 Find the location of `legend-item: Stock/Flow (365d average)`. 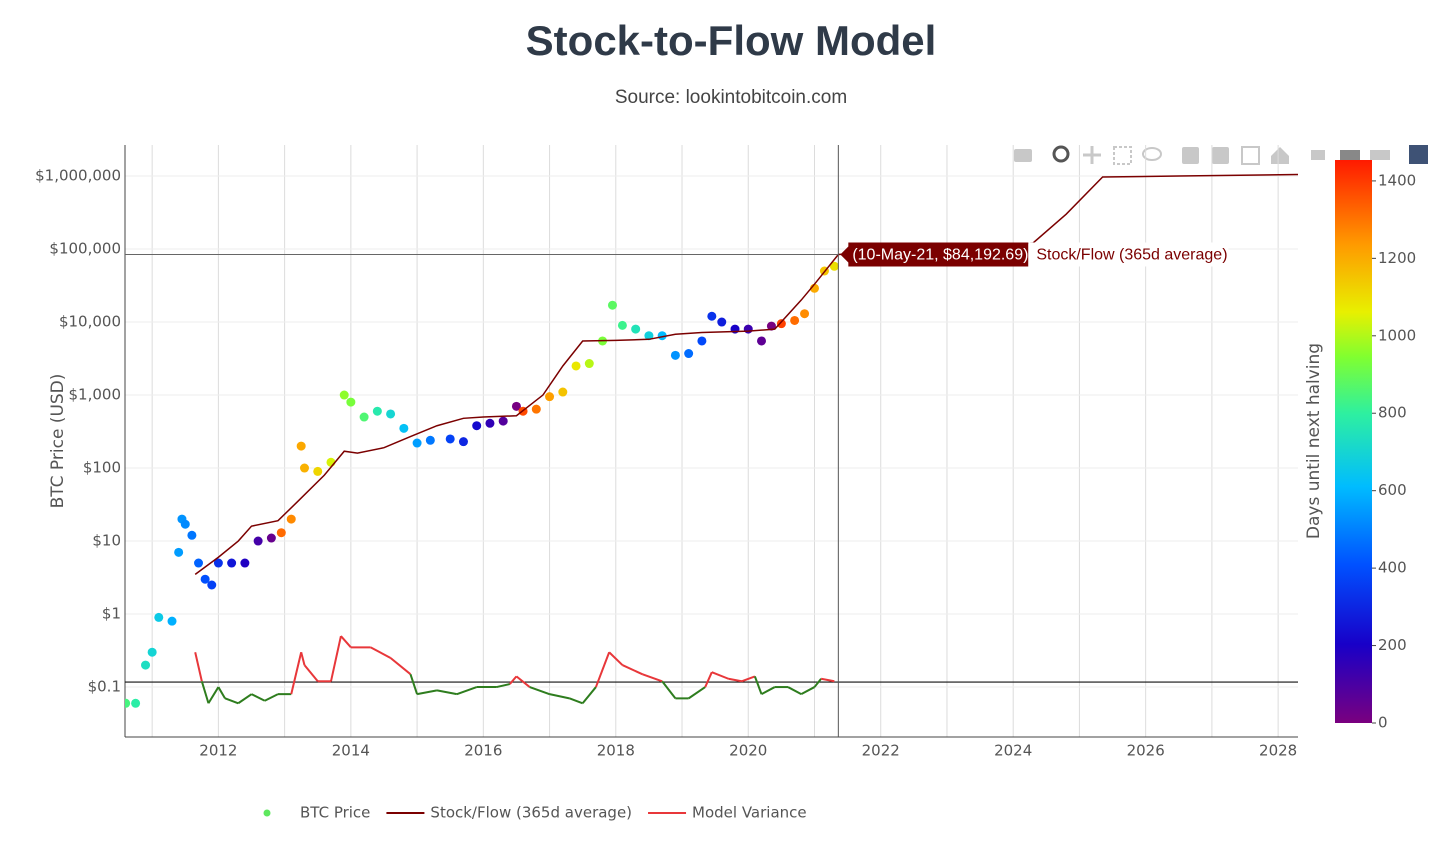

legend-item: Stock/Flow (365d average) is located at coordinates (509, 813).